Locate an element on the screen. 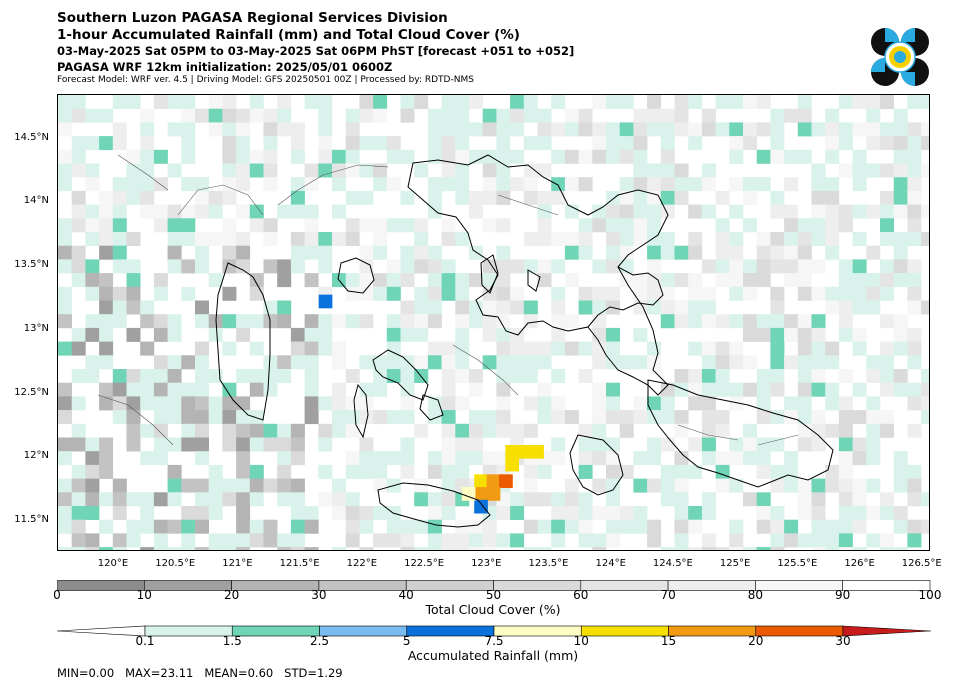  lon-tick-label: 126.5°E is located at coordinates (921, 563).